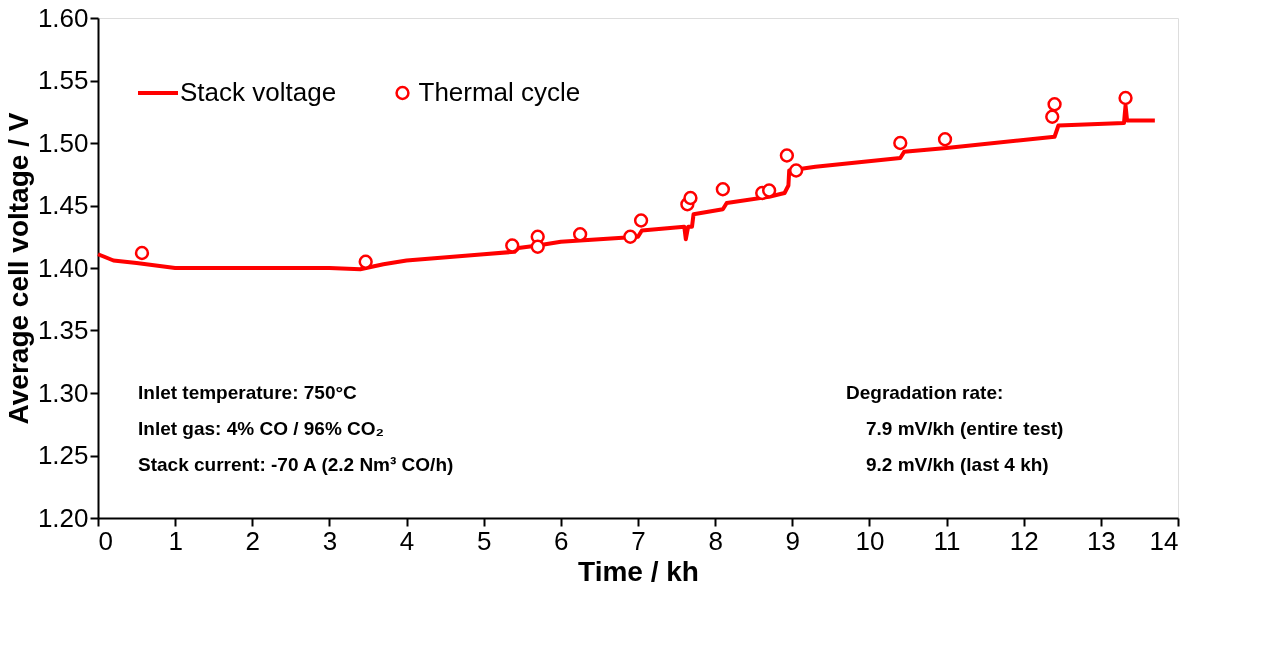  Describe the element at coordinates (870, 540) in the screenshot. I see `x-tick-label: 10` at that location.